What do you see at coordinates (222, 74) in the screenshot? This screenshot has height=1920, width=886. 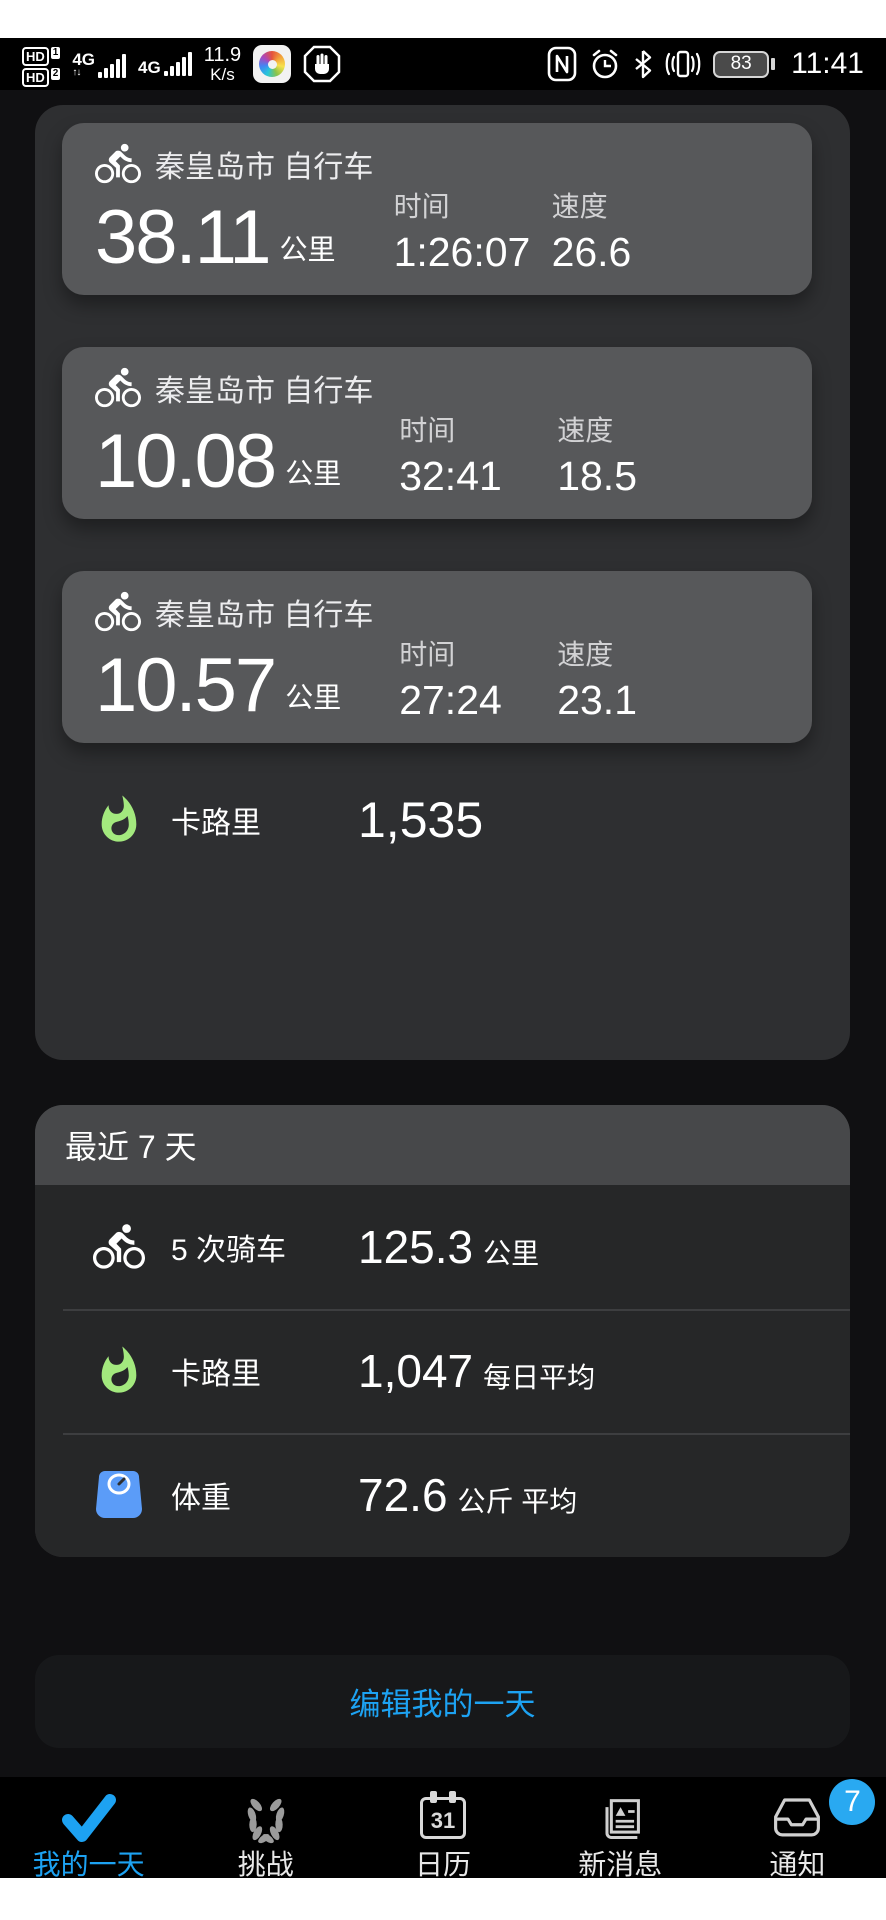 I see `network-speed-unit: K/s` at bounding box center [222, 74].